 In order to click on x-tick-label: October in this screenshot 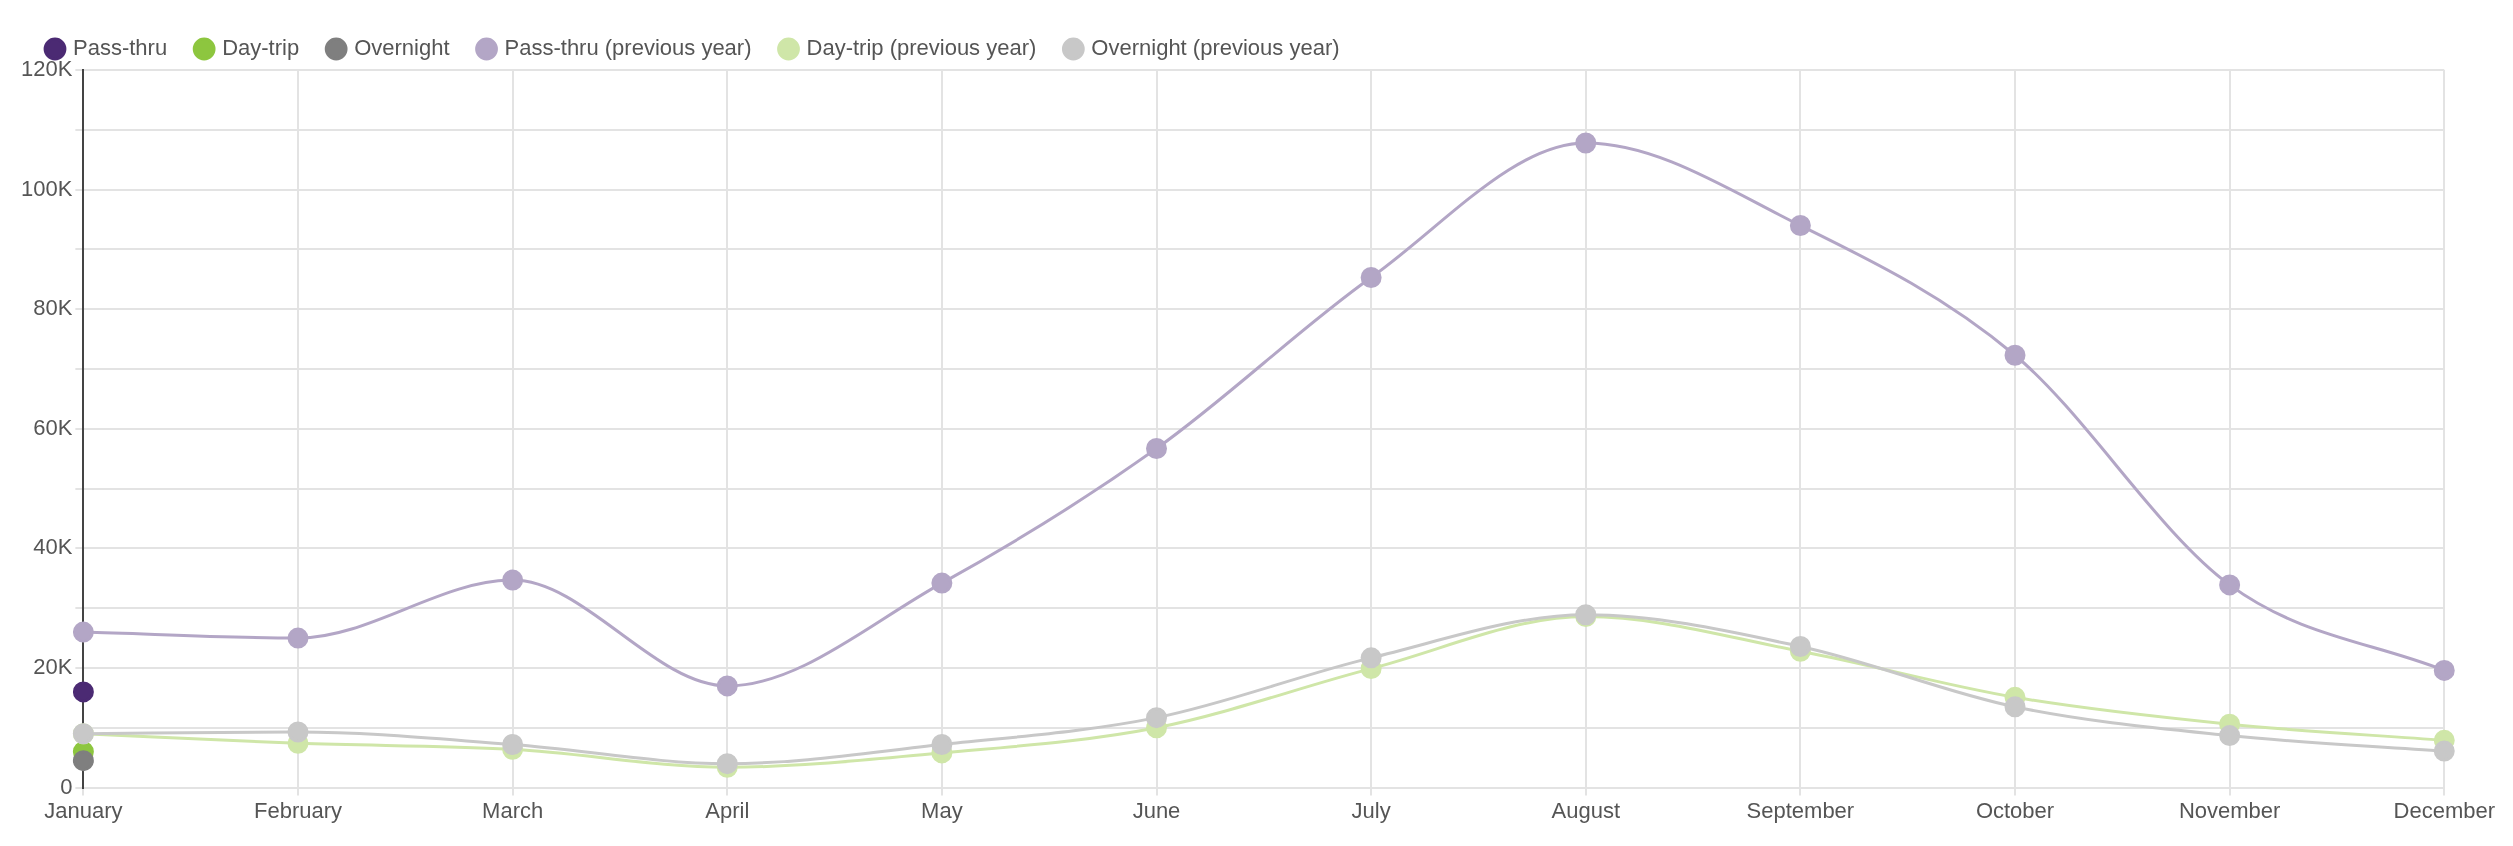, I will do `click(2015, 810)`.